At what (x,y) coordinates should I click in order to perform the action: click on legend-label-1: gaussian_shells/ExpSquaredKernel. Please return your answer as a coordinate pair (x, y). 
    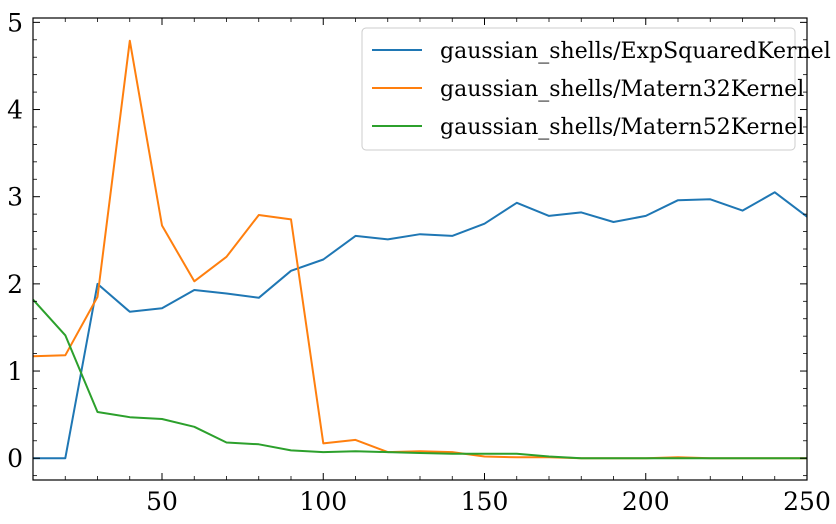
    Looking at the image, I should click on (635, 51).